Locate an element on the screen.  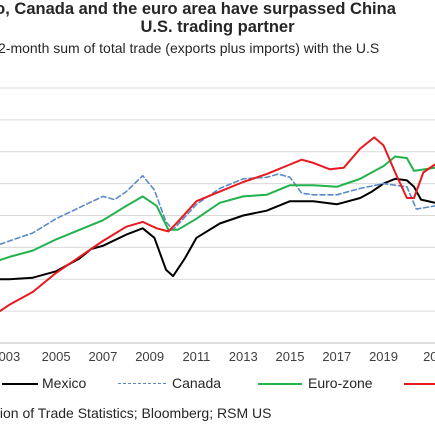
x-tick-label: 2009 is located at coordinates (149, 356).